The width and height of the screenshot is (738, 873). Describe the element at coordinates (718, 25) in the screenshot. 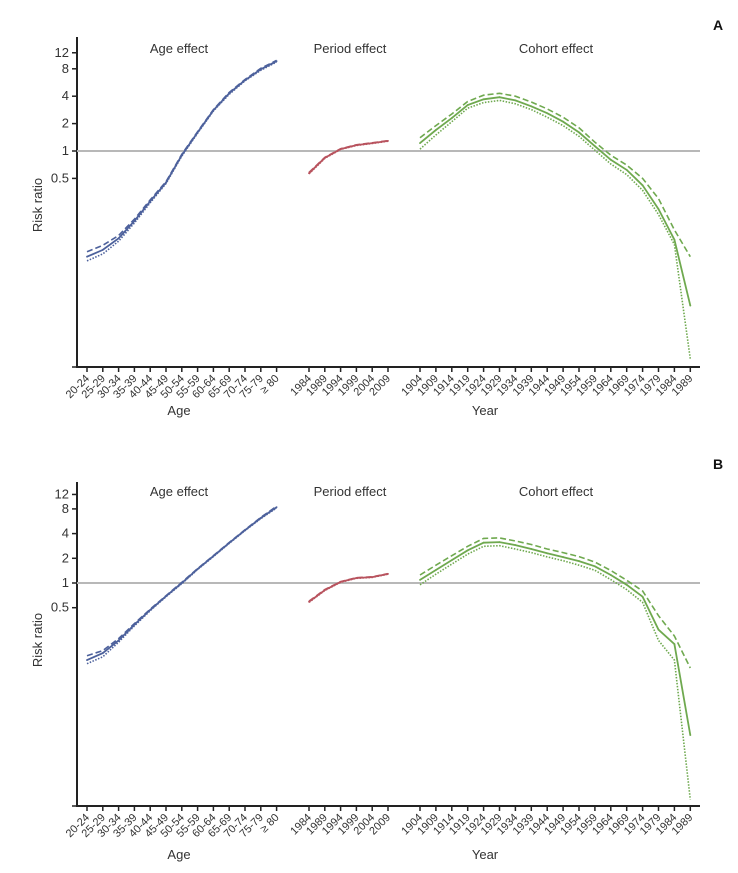

I see `panel-letter: A` at that location.